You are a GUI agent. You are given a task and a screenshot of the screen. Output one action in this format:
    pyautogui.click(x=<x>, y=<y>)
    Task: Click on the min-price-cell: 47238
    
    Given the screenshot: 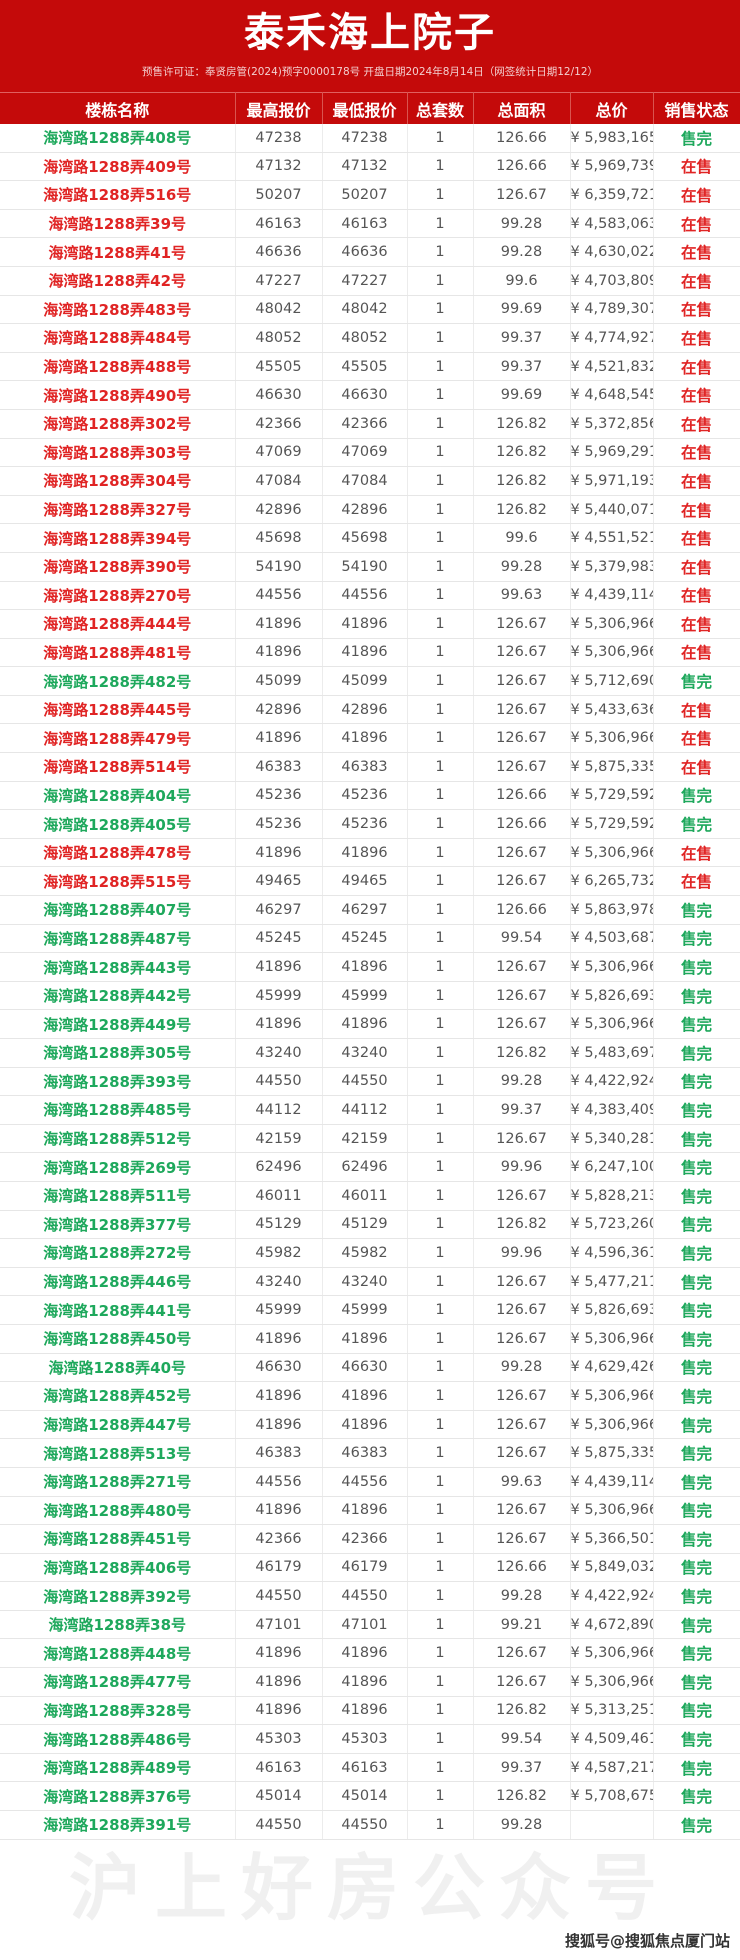 What is the action you would take?
    pyautogui.click(x=365, y=138)
    